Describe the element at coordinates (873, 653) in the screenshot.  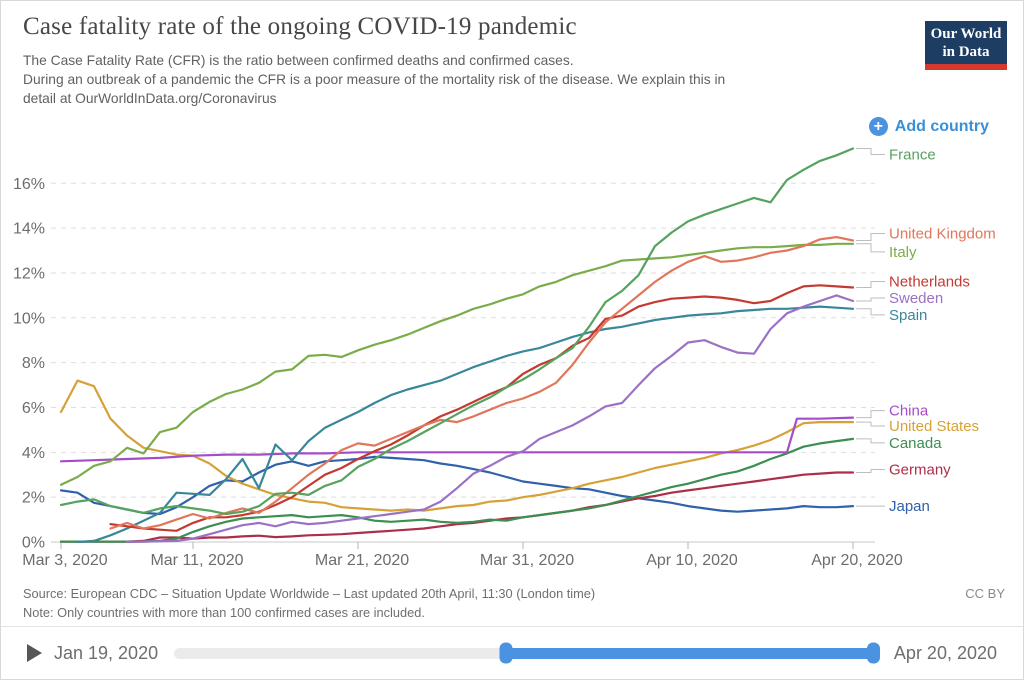
I see `timeline-end-handle` at that location.